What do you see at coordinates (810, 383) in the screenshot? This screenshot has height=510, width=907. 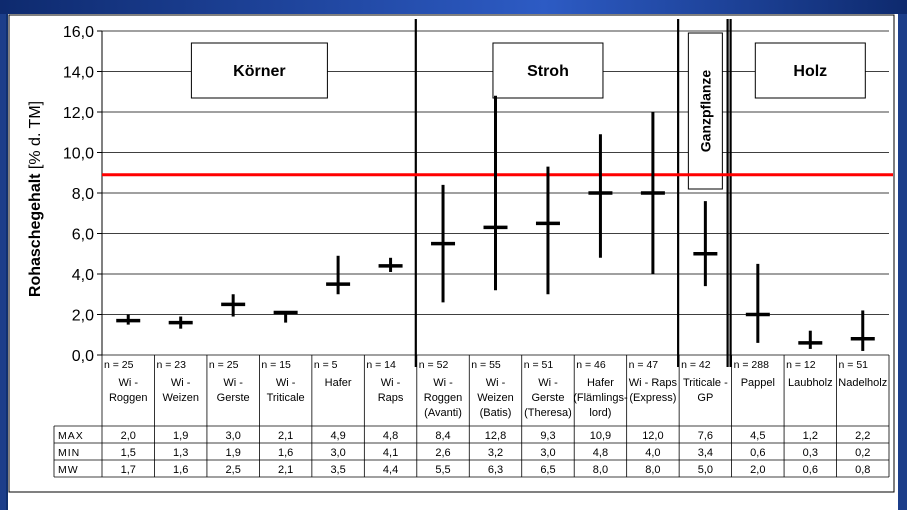 I see `category-label: Laubholz` at bounding box center [810, 383].